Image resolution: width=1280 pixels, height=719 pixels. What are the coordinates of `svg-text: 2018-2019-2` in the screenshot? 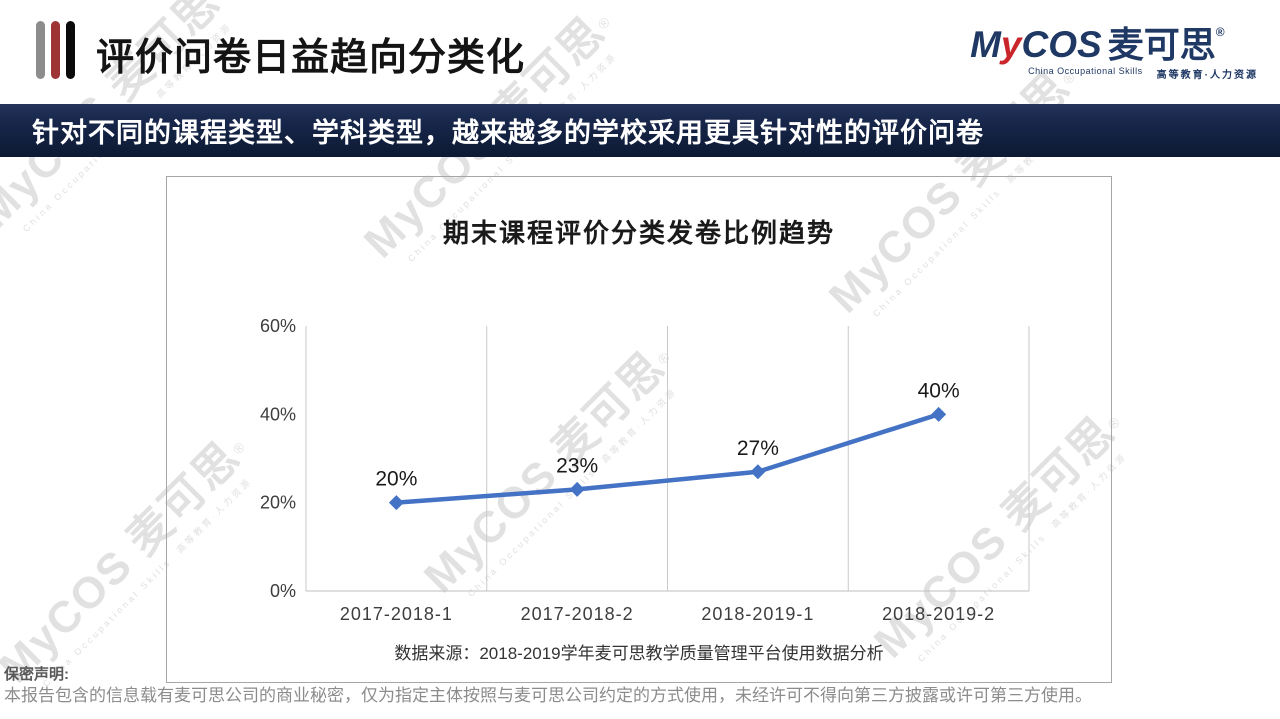 It's located at (938, 614).